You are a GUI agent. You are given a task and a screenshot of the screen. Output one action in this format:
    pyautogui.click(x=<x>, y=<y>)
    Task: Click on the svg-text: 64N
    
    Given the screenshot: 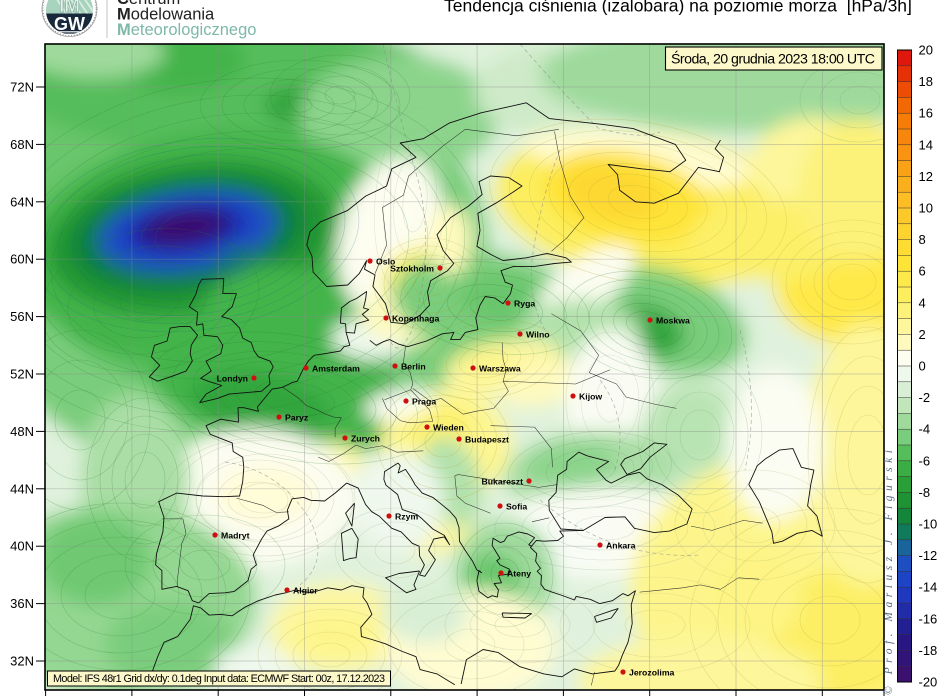 What is the action you would take?
    pyautogui.click(x=22, y=201)
    